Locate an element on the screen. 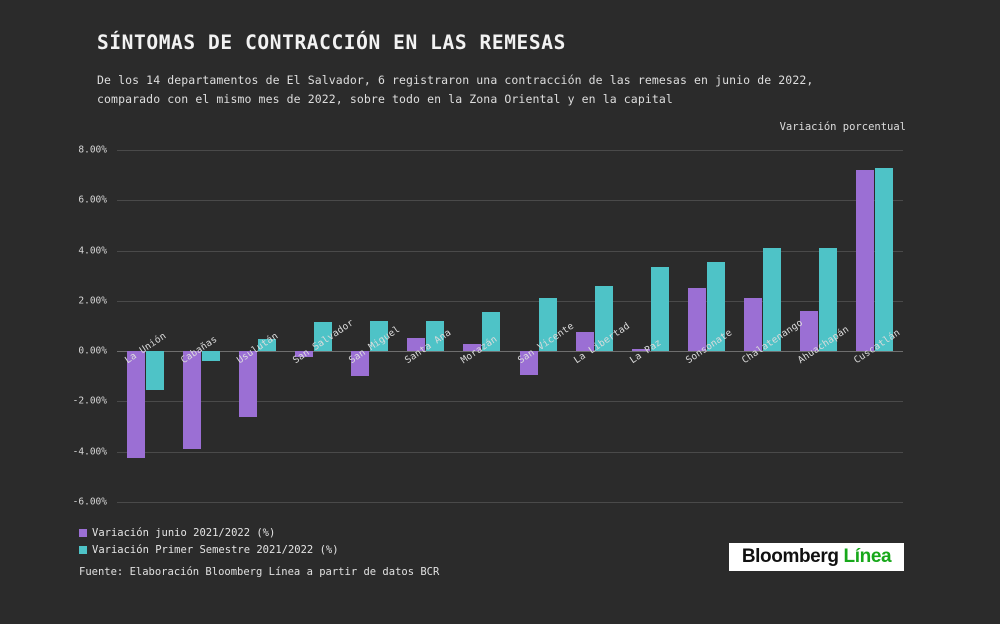 This screenshot has height=624, width=1000. y-axis-tick-label: 4.00% is located at coordinates (92, 251).